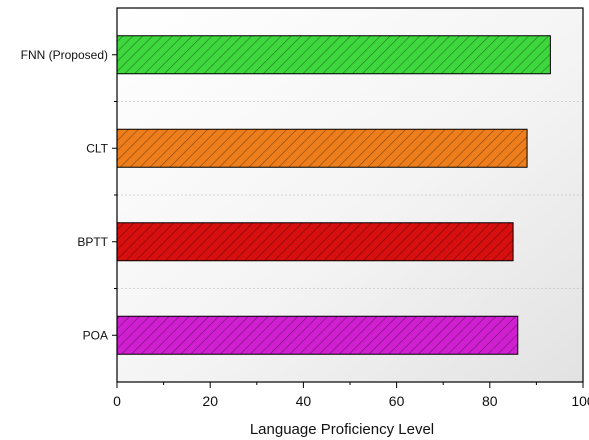  What do you see at coordinates (397, 401) in the screenshot?
I see `x-tick-label: 60` at bounding box center [397, 401].